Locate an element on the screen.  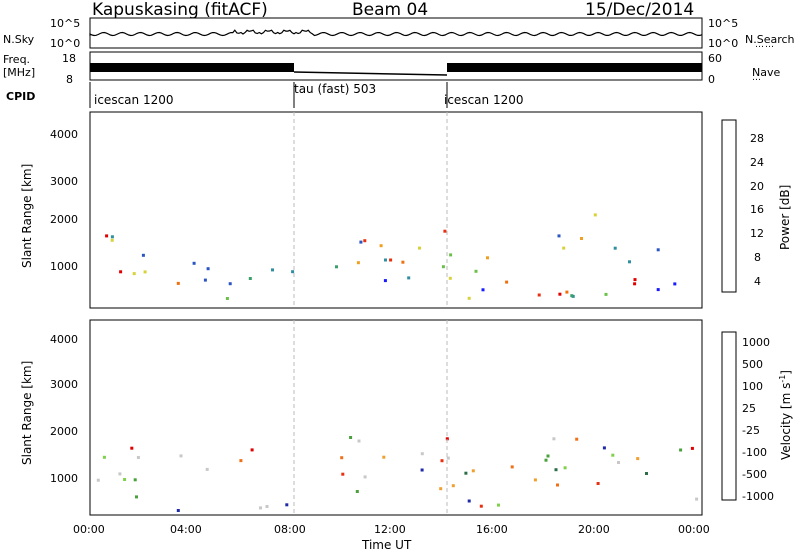
power-ytick-4000: 4000 is located at coordinates (64, 134).